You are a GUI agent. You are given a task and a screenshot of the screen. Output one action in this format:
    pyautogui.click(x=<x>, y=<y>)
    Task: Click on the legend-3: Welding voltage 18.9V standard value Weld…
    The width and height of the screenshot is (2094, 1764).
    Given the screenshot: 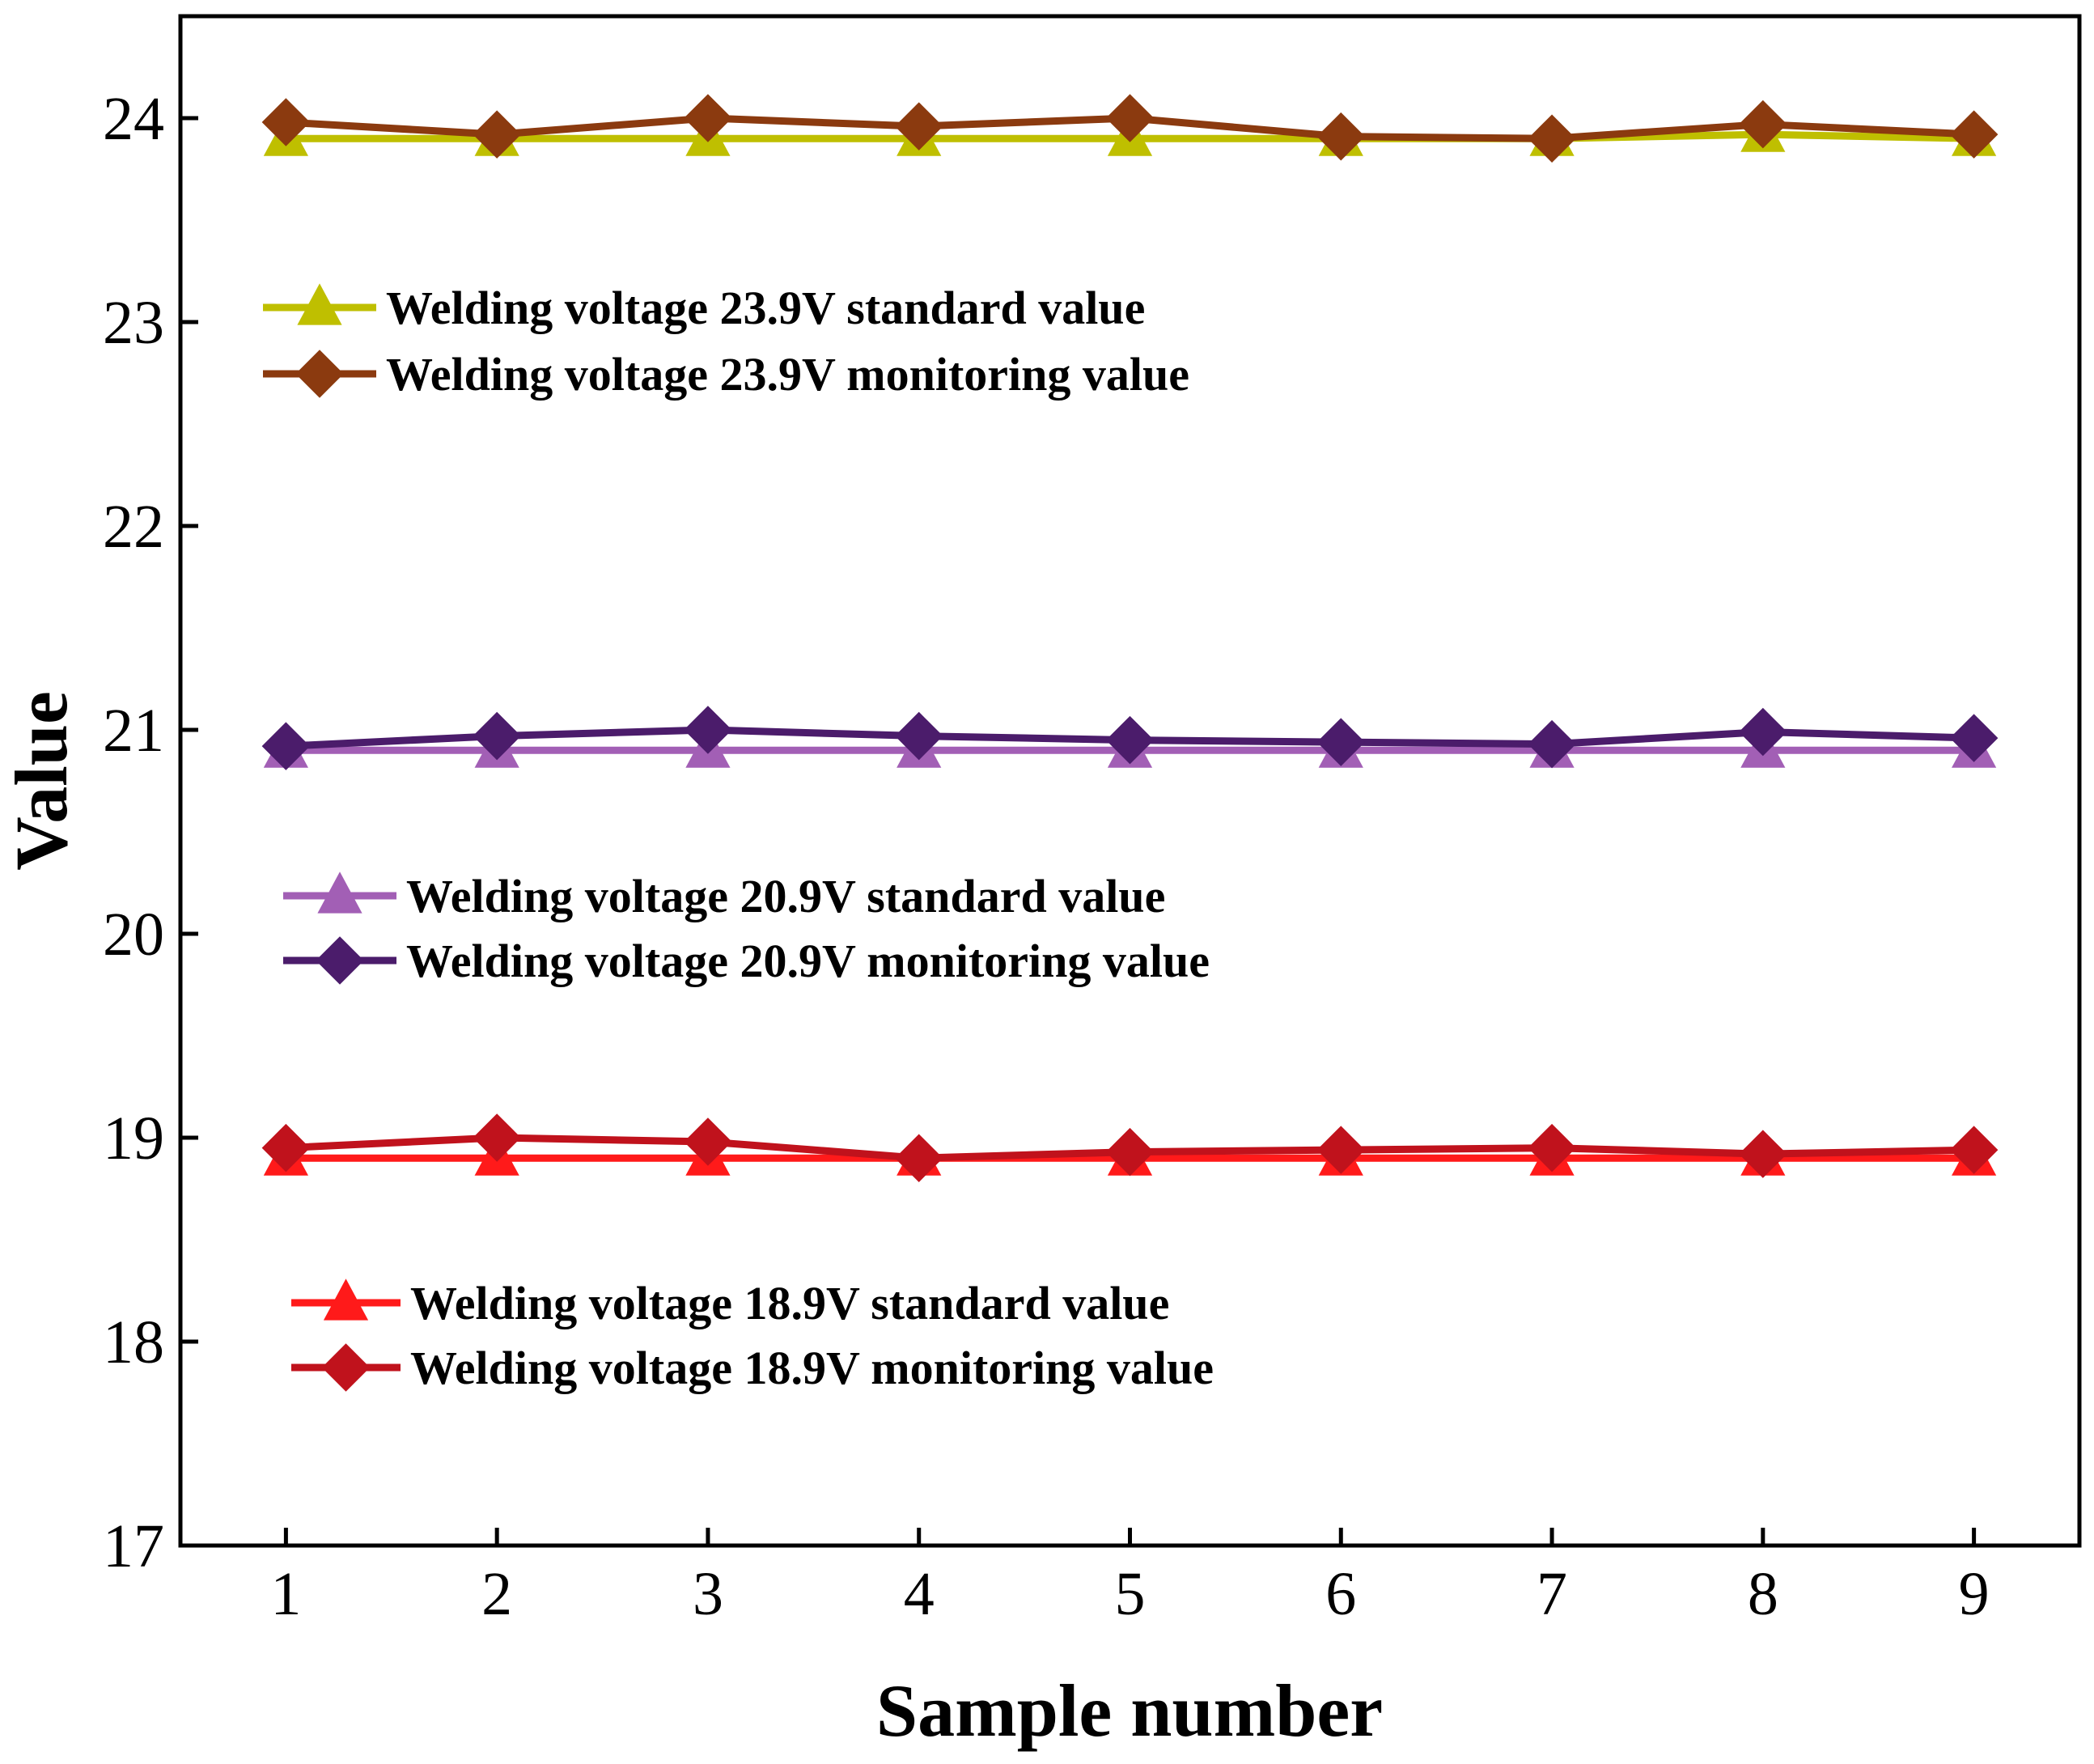 What is the action you would take?
    pyautogui.click(x=752, y=1335)
    